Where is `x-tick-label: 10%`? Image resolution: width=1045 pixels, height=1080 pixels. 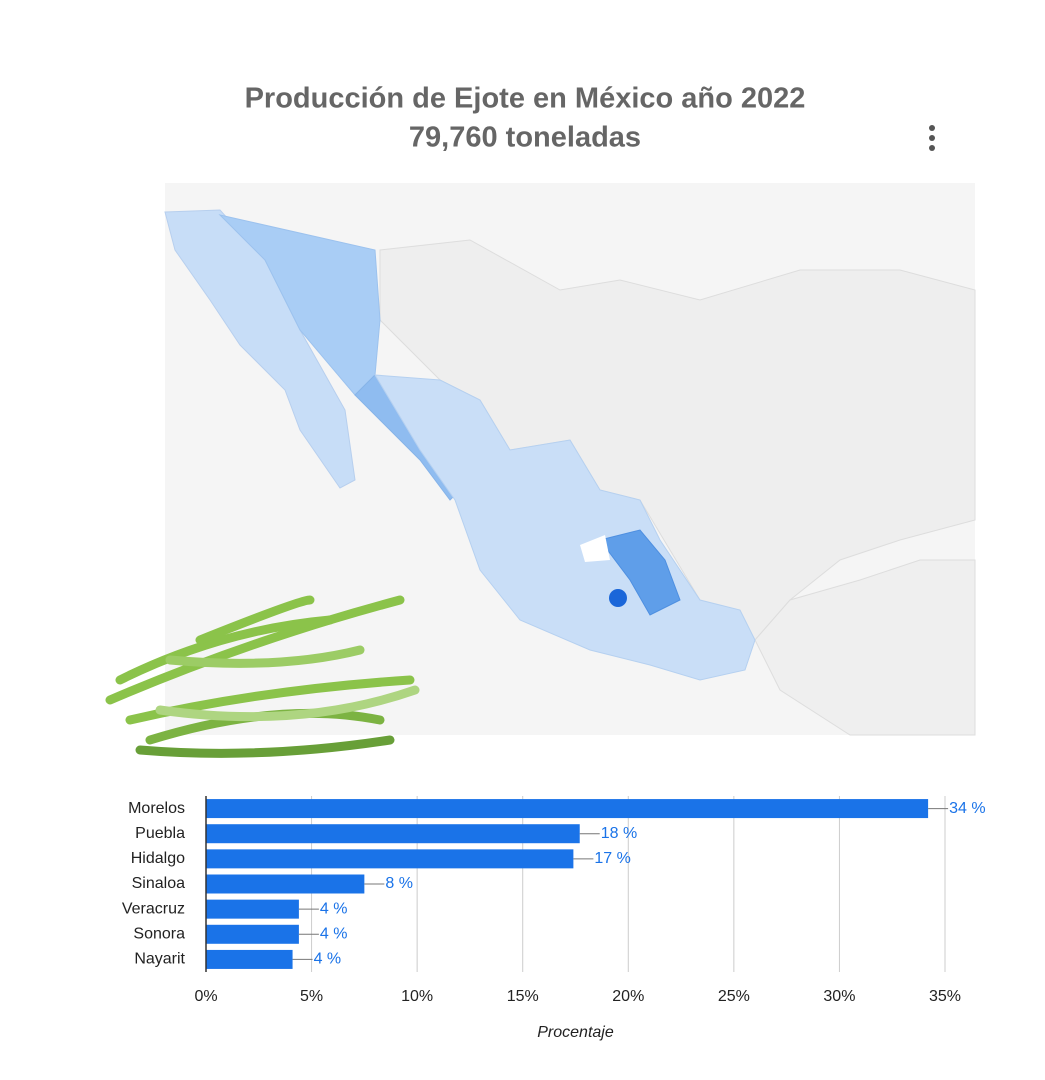 x-tick-label: 10% is located at coordinates (417, 996).